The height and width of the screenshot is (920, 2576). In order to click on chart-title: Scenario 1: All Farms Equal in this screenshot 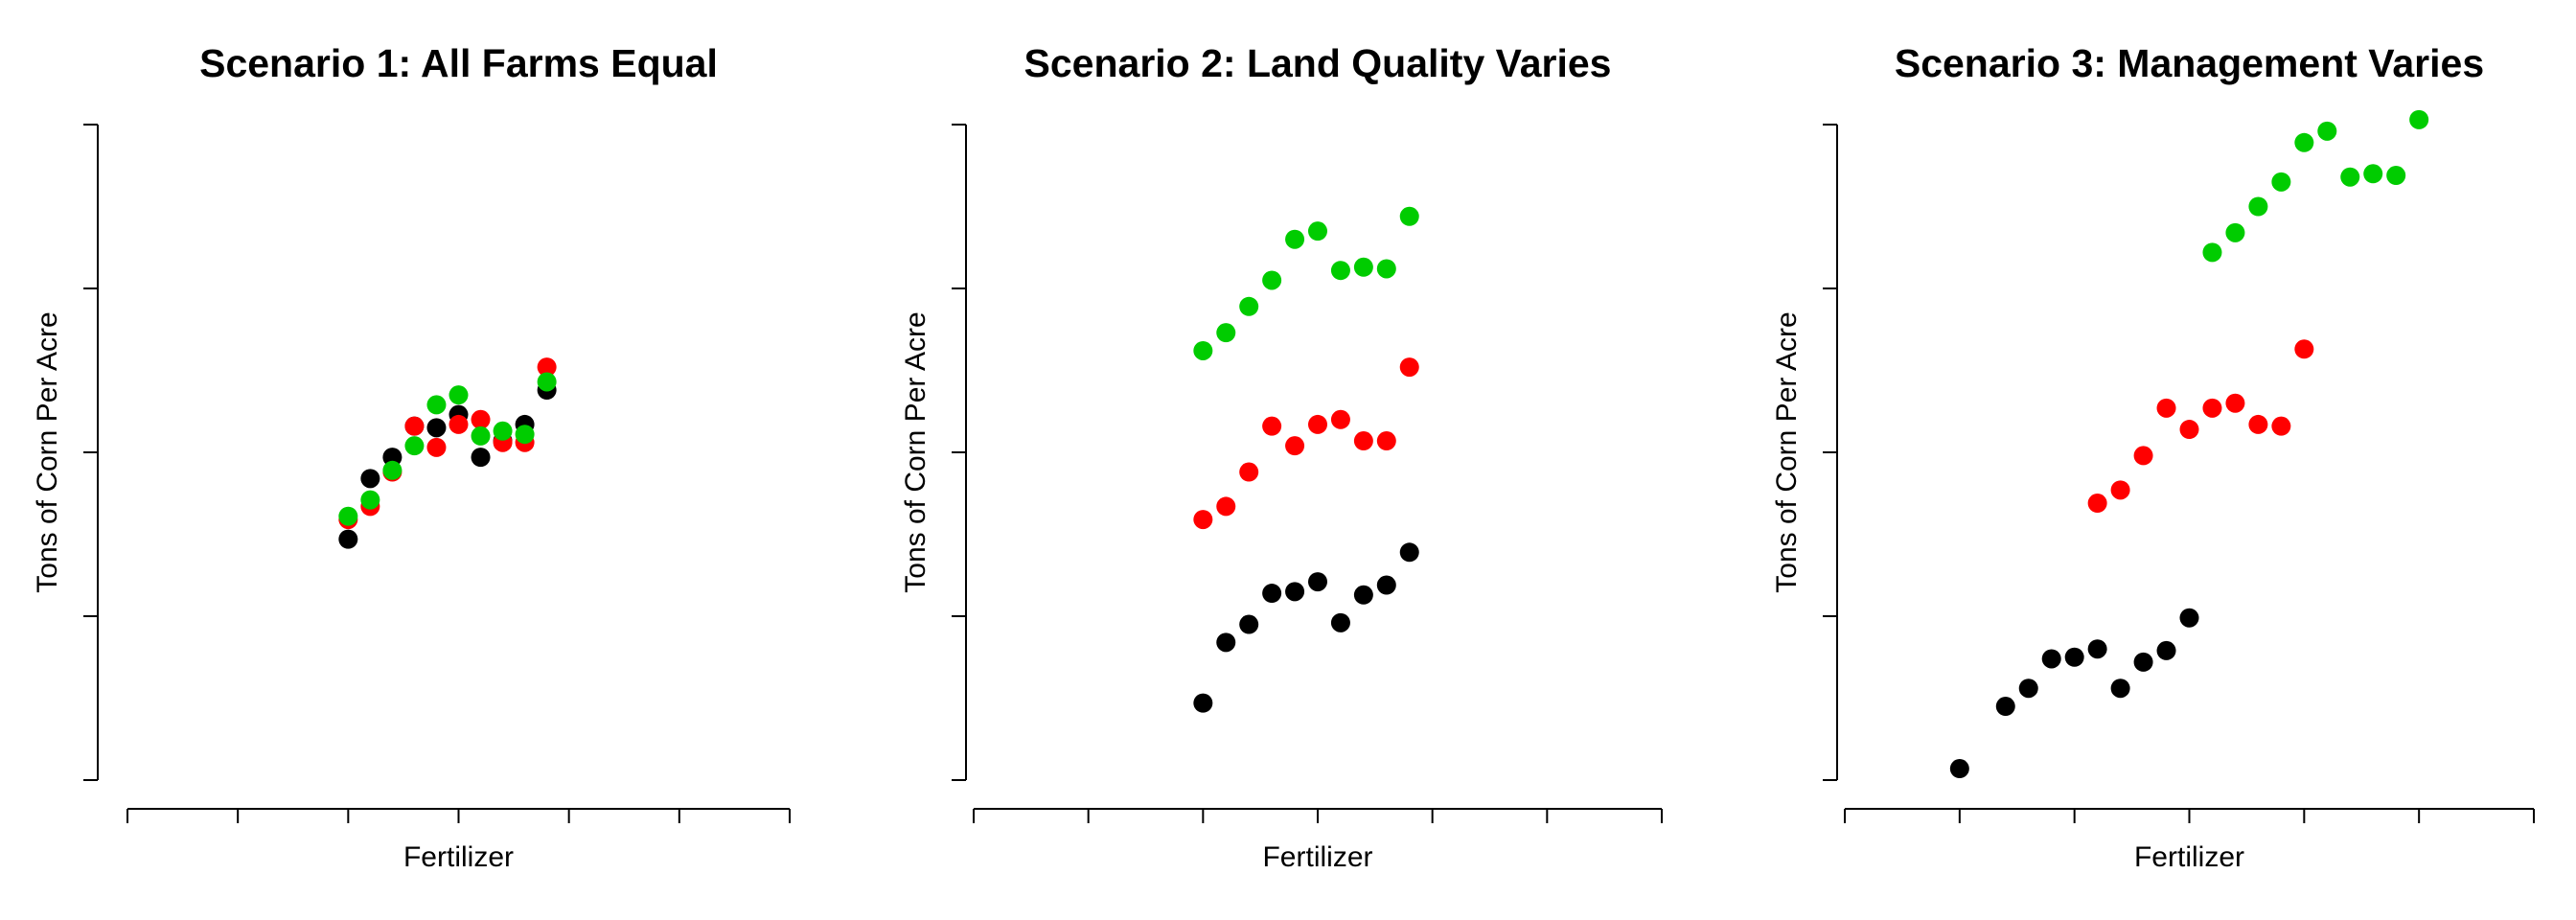, I will do `click(458, 63)`.